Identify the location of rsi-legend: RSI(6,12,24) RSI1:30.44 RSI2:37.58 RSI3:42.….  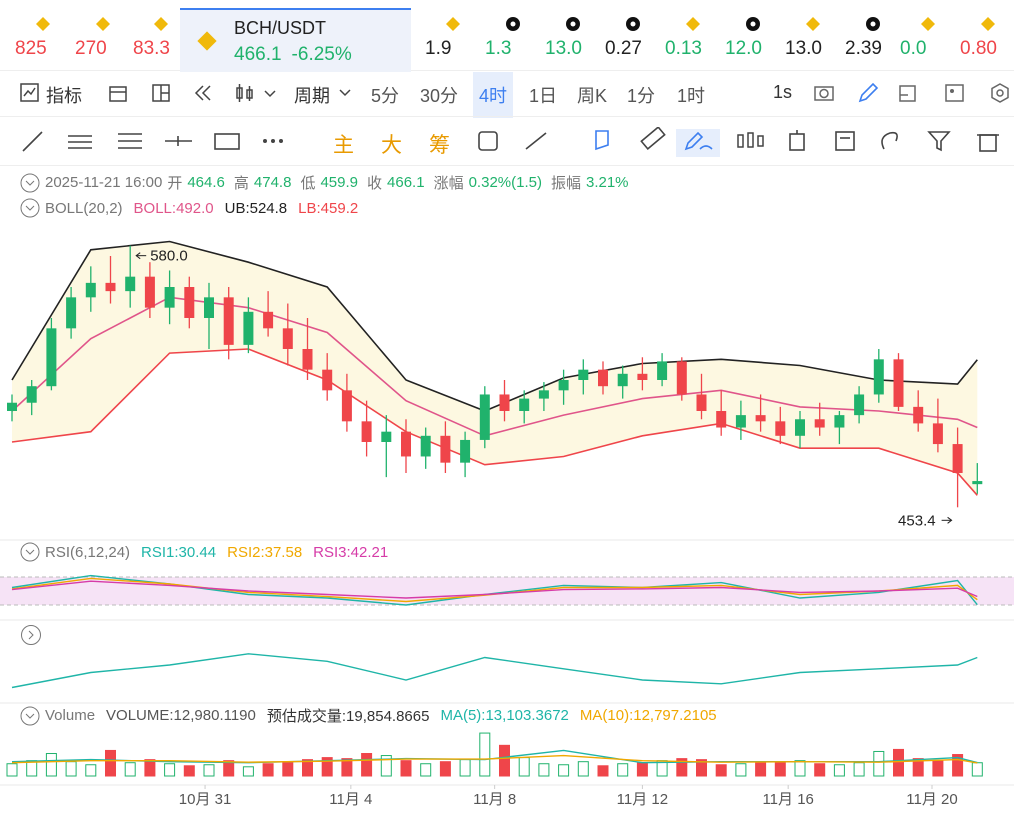
(204, 552).